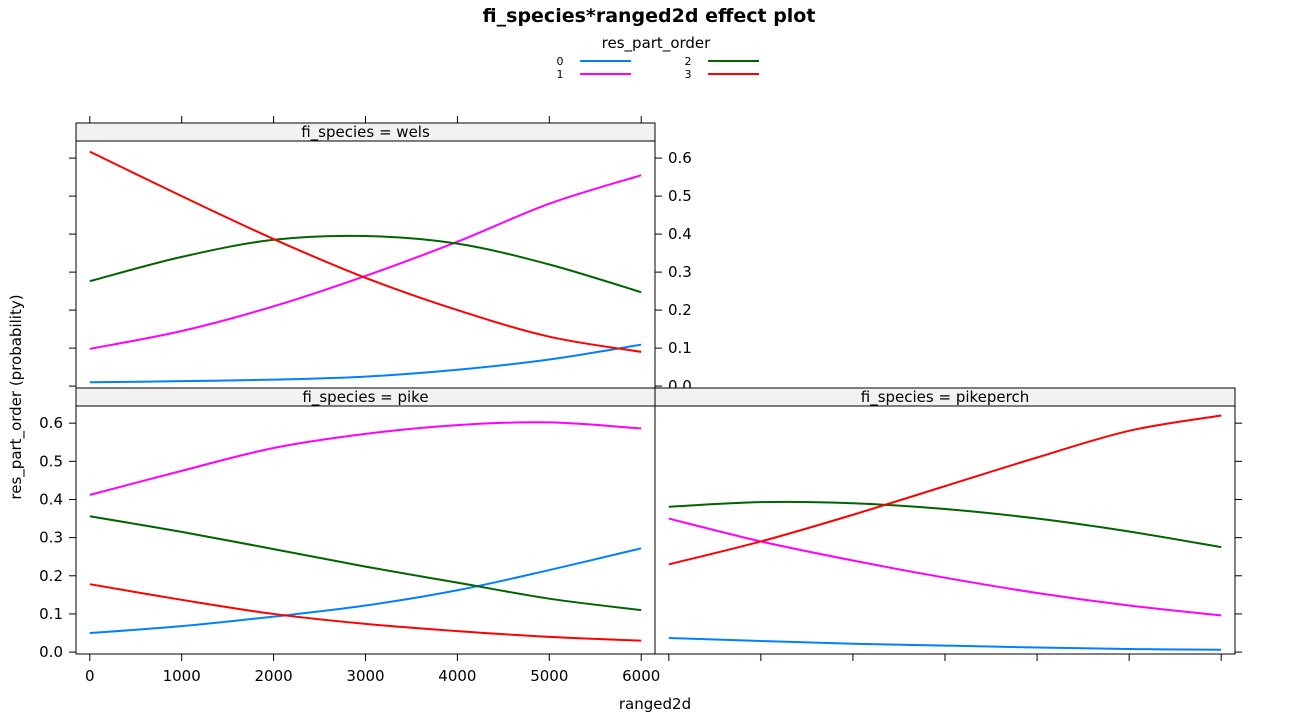 This screenshot has height=725, width=1299. I want to click on x-tick-label: 0, so click(90, 676).